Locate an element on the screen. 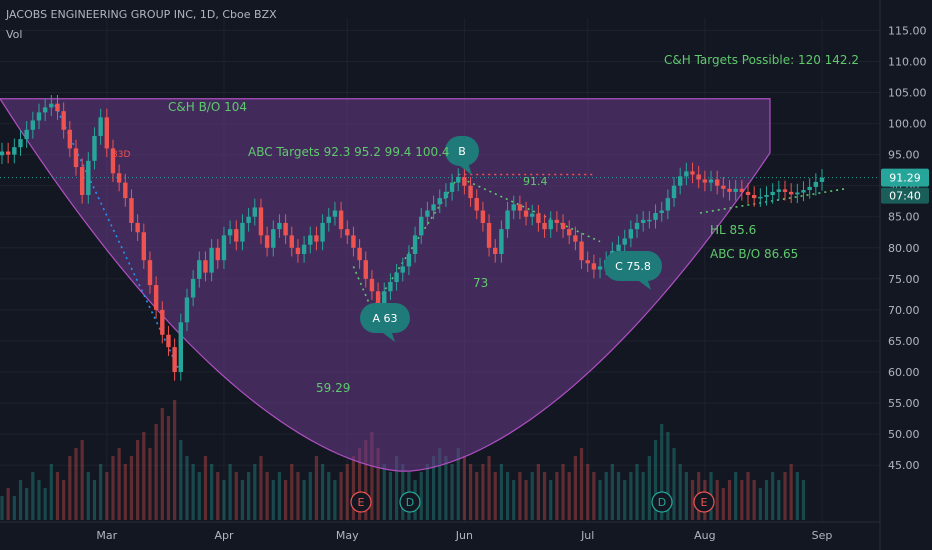 The width and height of the screenshot is (932, 550). price-tick-label: 55.00 is located at coordinates (904, 403).